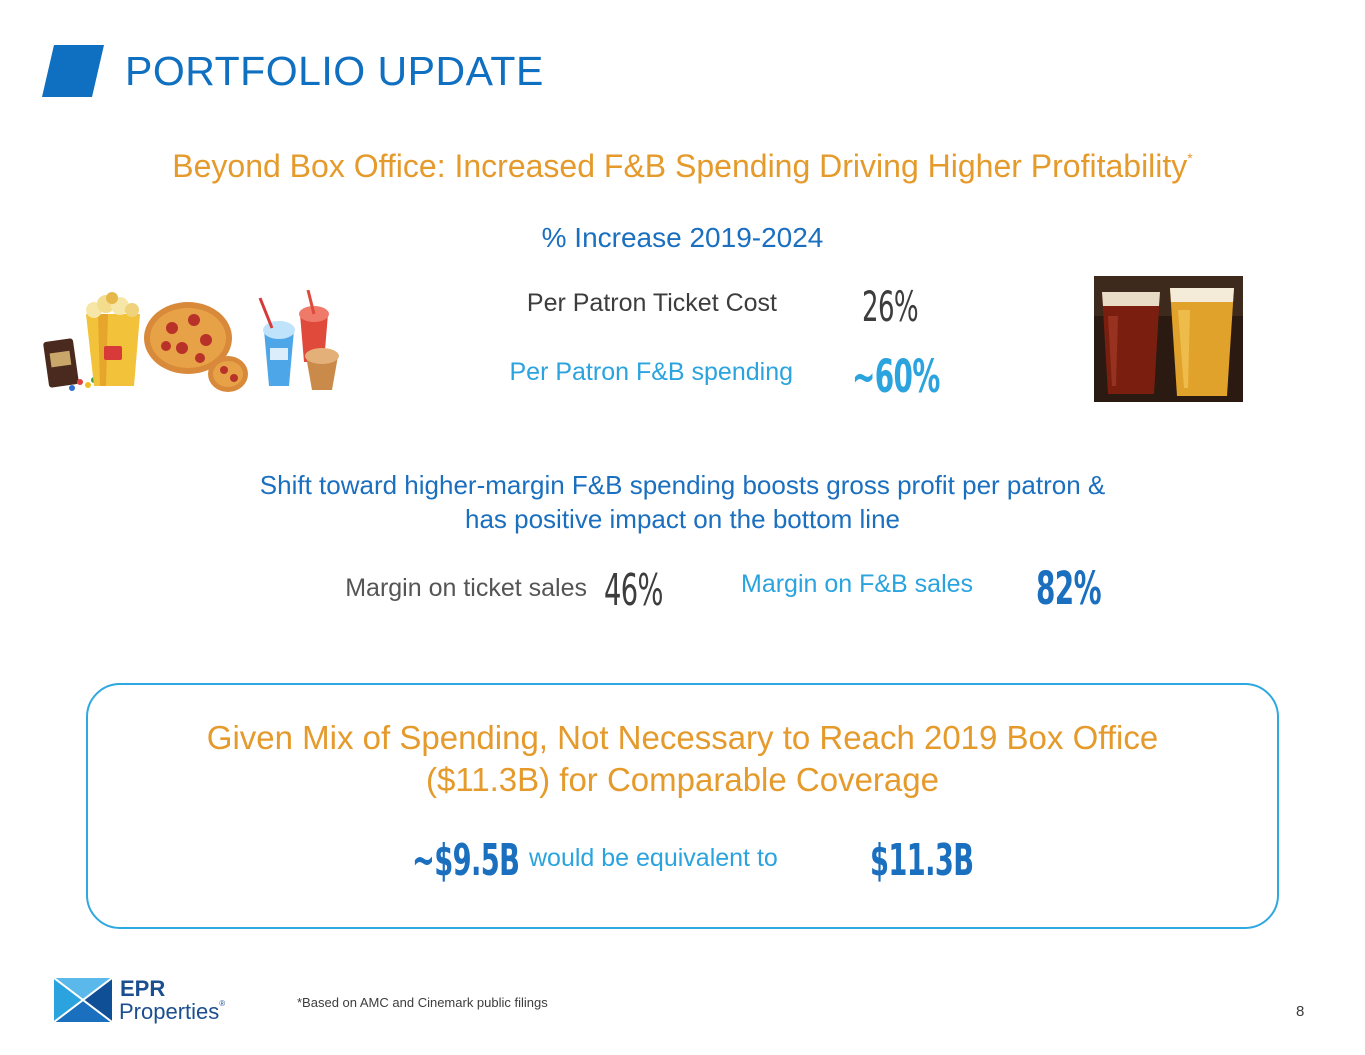 This screenshot has width=1365, height=1055. Describe the element at coordinates (1069, 588) in the screenshot. I see `margin-fb-value: 82%` at that location.